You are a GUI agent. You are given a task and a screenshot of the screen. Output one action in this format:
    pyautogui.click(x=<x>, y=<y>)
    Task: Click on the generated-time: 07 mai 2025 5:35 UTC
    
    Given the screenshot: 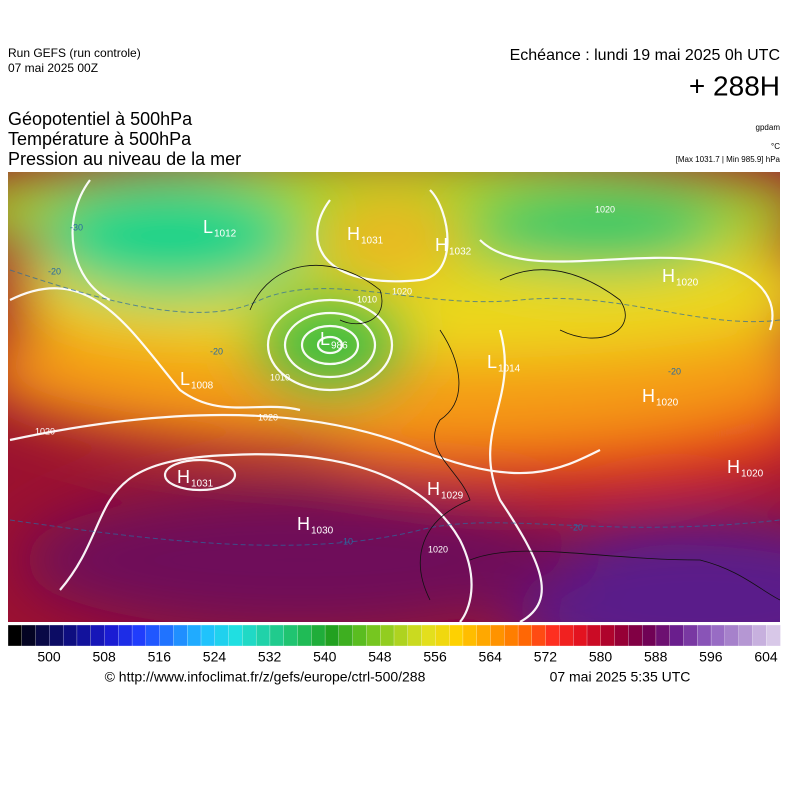 What is the action you would take?
    pyautogui.click(x=620, y=677)
    